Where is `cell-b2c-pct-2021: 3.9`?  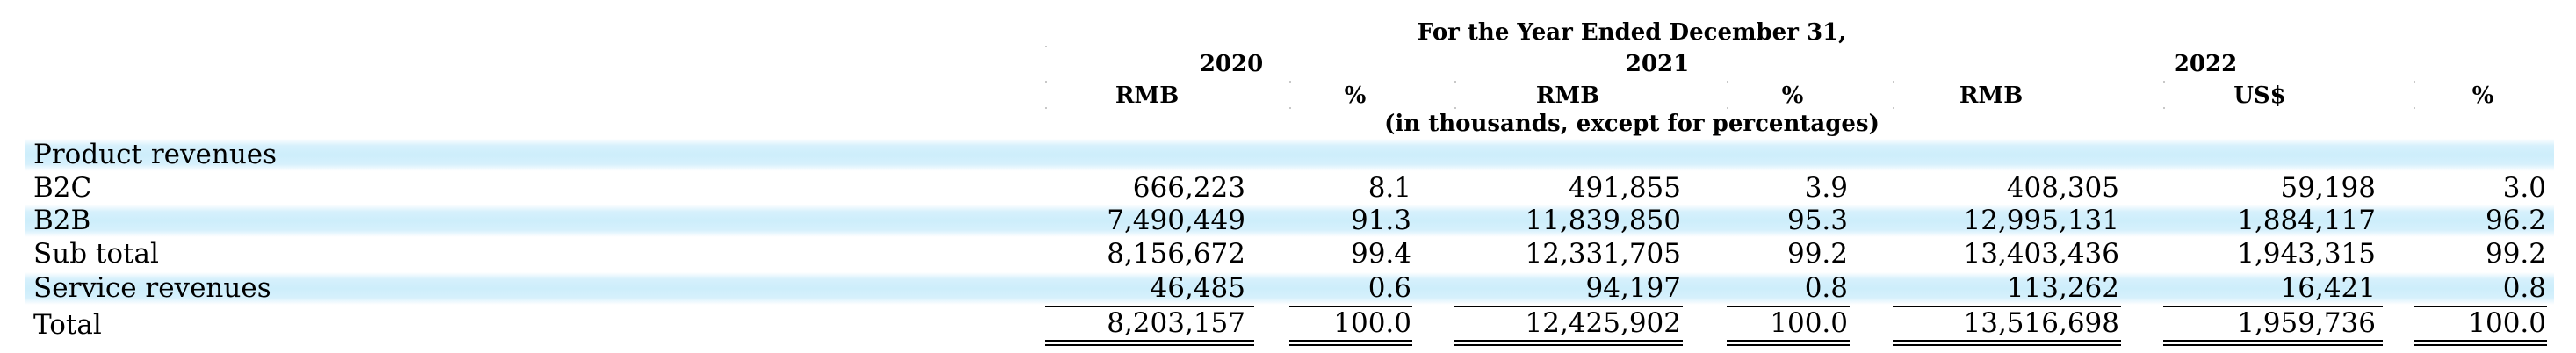
cell-b2c-pct-2021: 3.9 is located at coordinates (1826, 188).